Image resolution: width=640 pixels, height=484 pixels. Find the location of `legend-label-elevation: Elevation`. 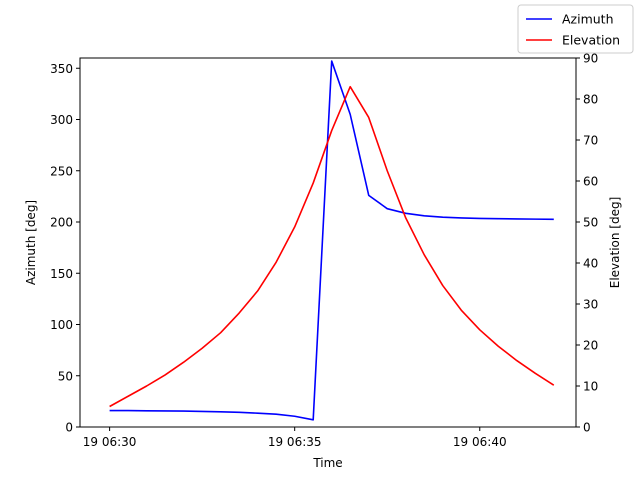

legend-label-elevation: Elevation is located at coordinates (591, 40).